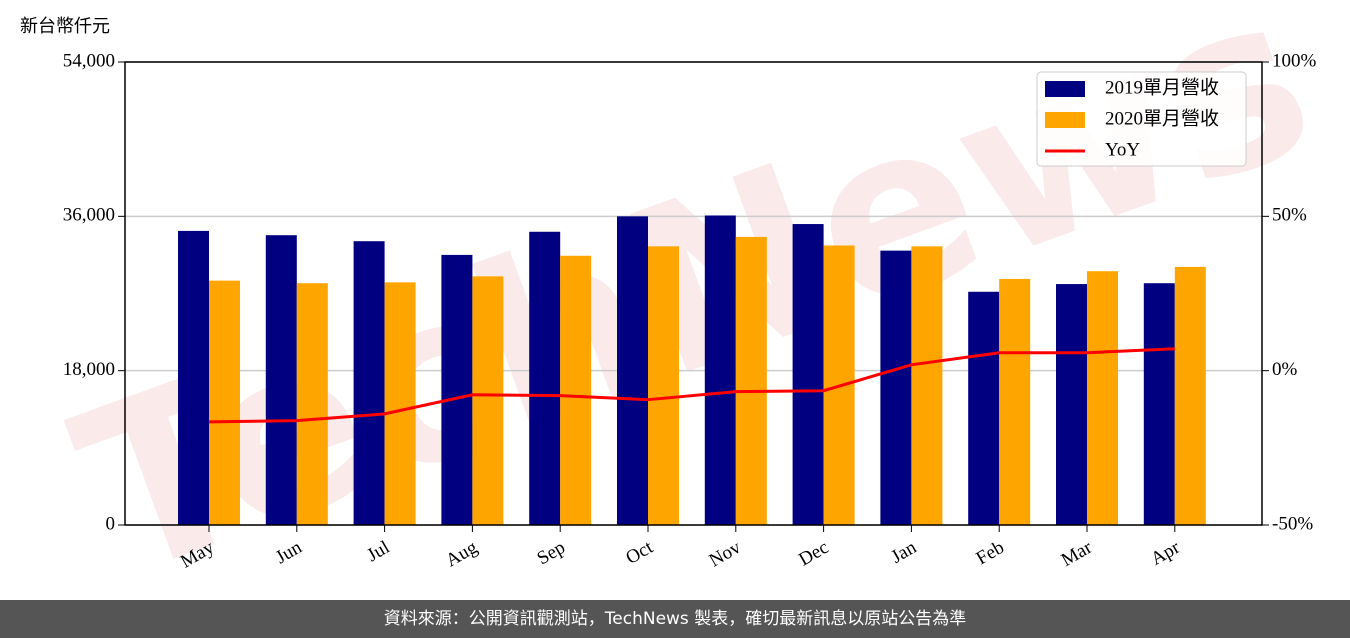 Image resolution: width=1350 pixels, height=638 pixels. Describe the element at coordinates (813, 553) in the screenshot. I see `x-tick-label: Dec` at that location.